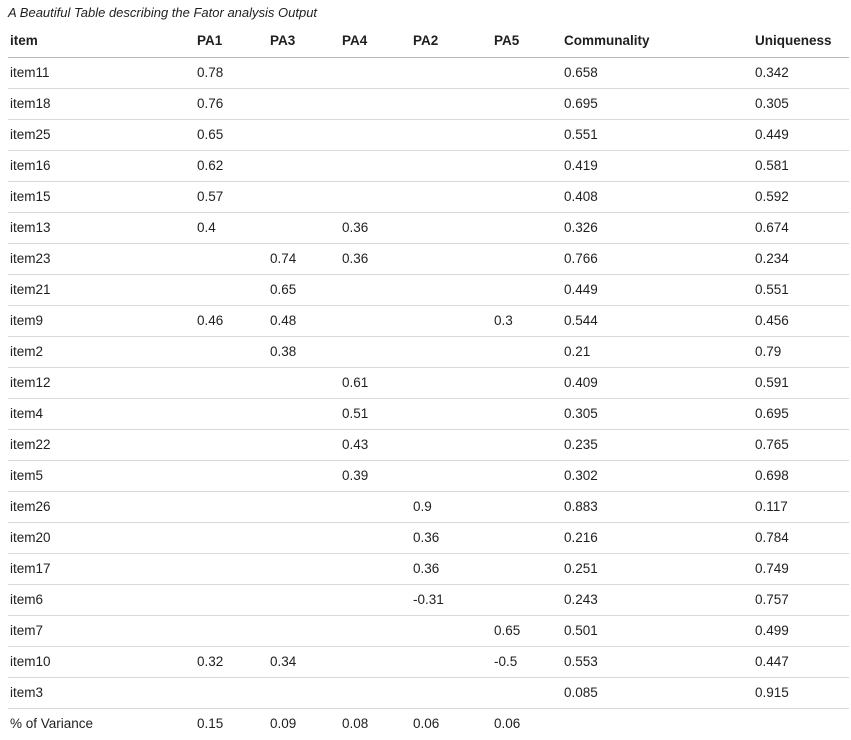 Image resolution: width=851 pixels, height=740 pixels. What do you see at coordinates (801, 166) in the screenshot?
I see `table-cell: 0.581` at bounding box center [801, 166].